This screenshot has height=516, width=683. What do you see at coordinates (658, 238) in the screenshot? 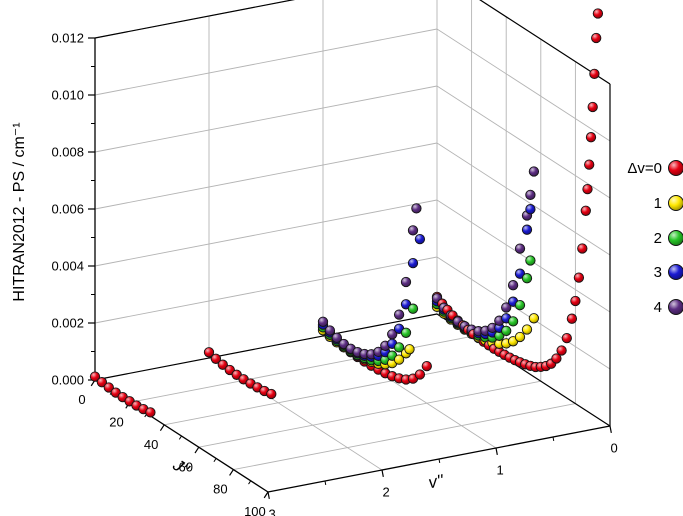
I see `legend-label: 2` at bounding box center [658, 238].